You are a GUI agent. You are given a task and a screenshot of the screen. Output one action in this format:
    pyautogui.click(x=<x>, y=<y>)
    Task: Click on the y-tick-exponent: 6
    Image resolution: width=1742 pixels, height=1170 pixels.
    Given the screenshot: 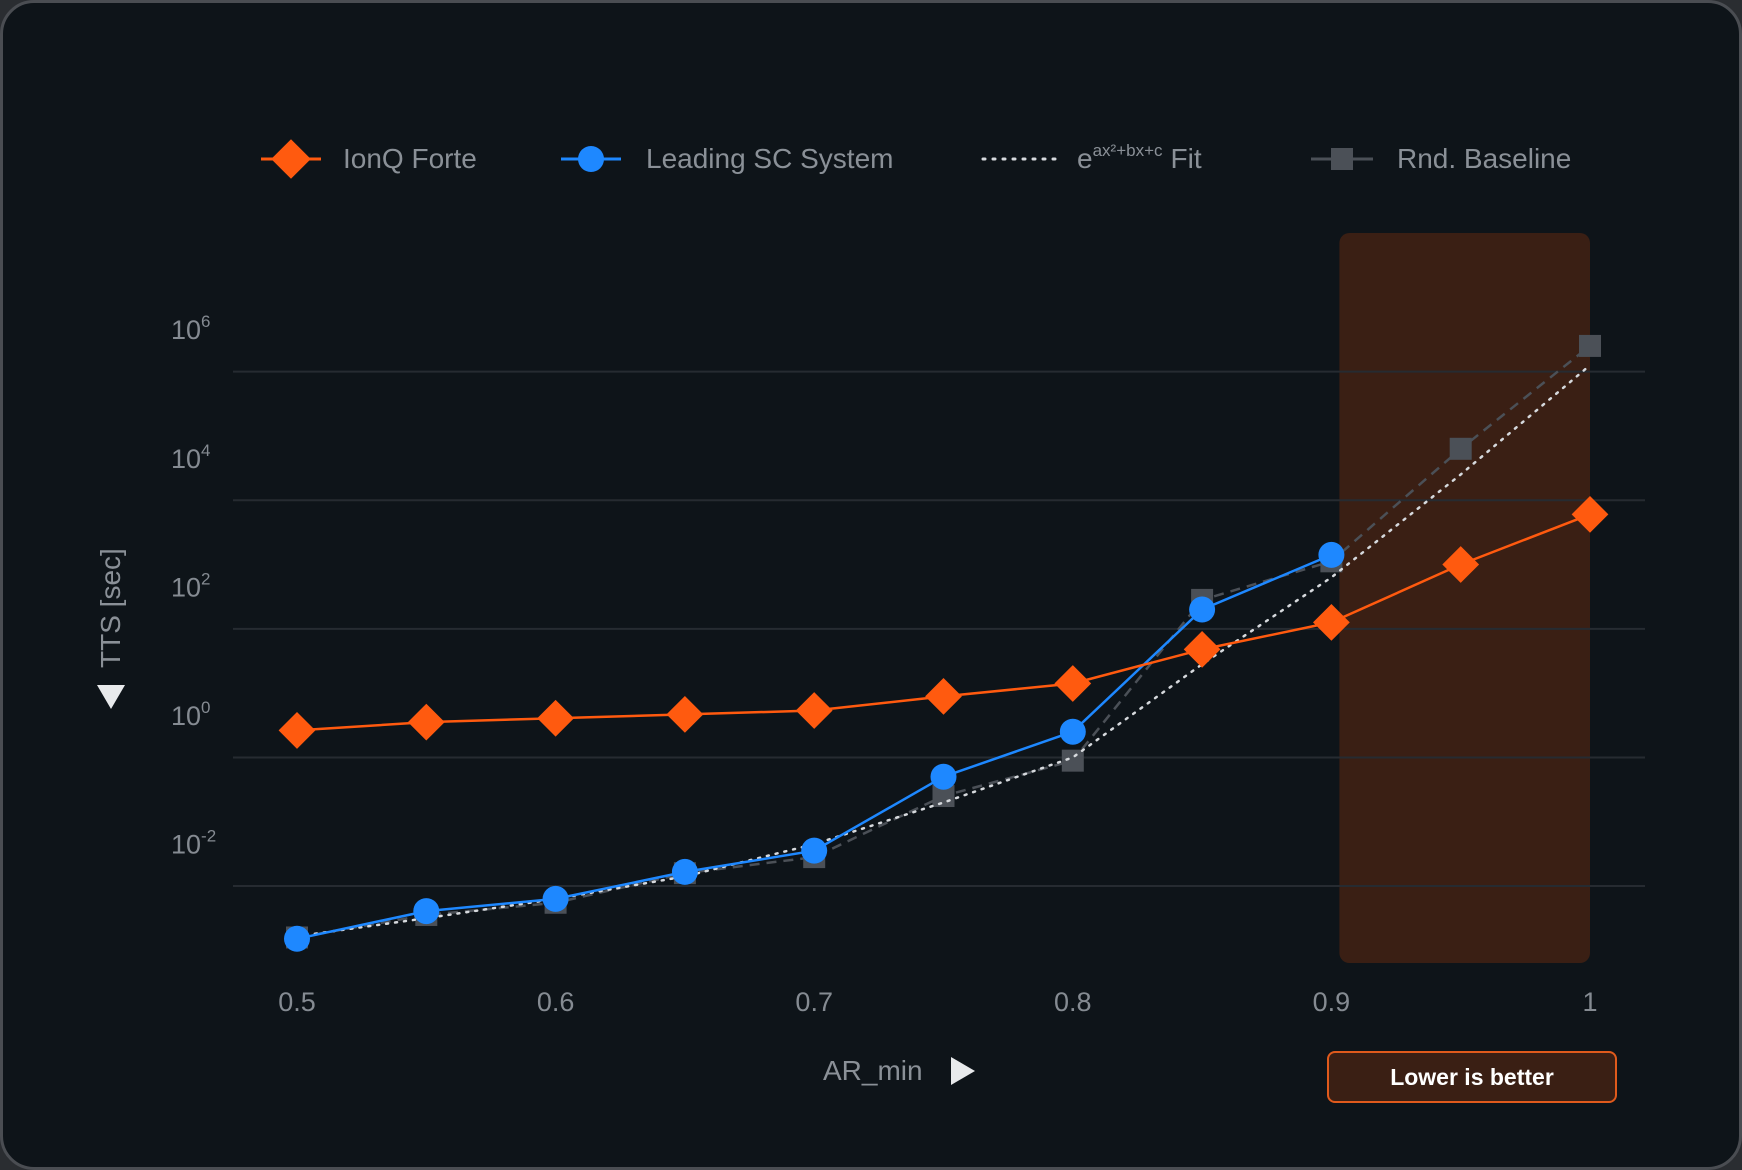 What is the action you would take?
    pyautogui.click(x=205, y=321)
    